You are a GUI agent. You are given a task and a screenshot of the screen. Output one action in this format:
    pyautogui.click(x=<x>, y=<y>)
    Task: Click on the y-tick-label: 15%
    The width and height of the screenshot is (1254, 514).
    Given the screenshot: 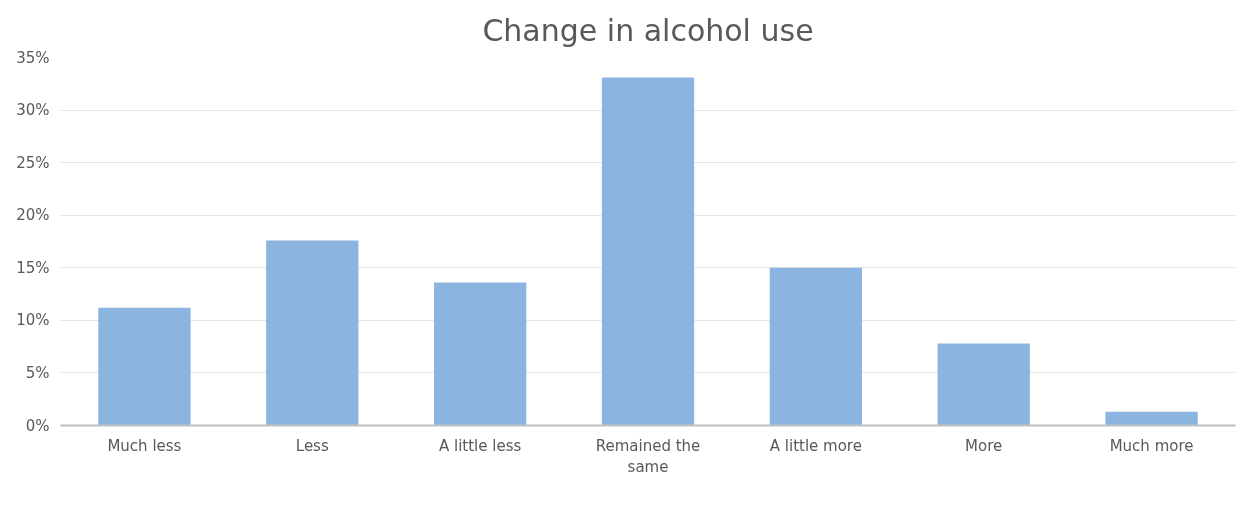 What is the action you would take?
    pyautogui.click(x=33, y=267)
    